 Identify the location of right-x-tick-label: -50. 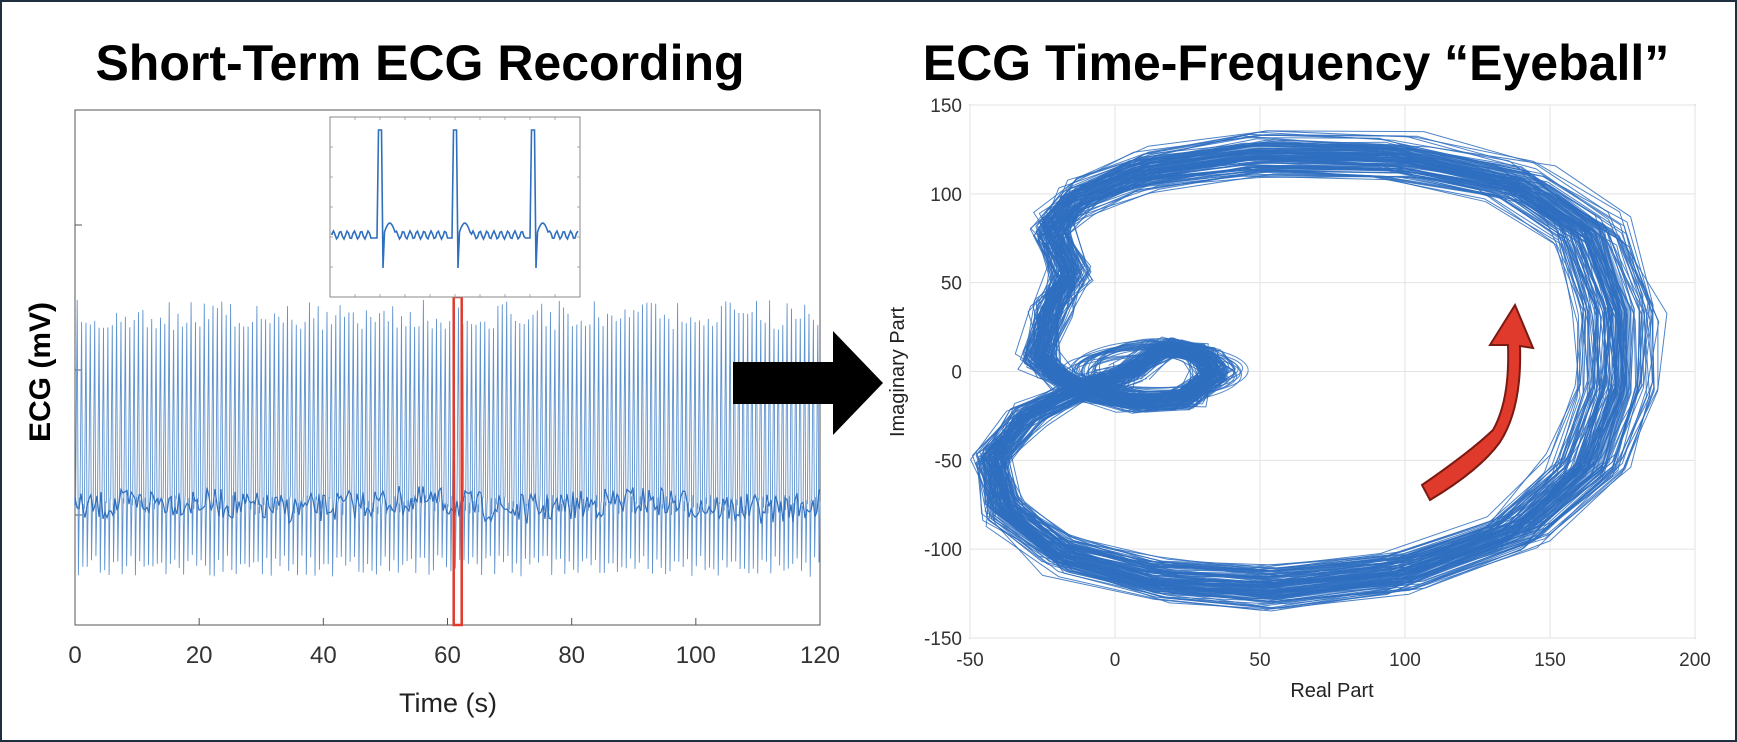
(969, 660).